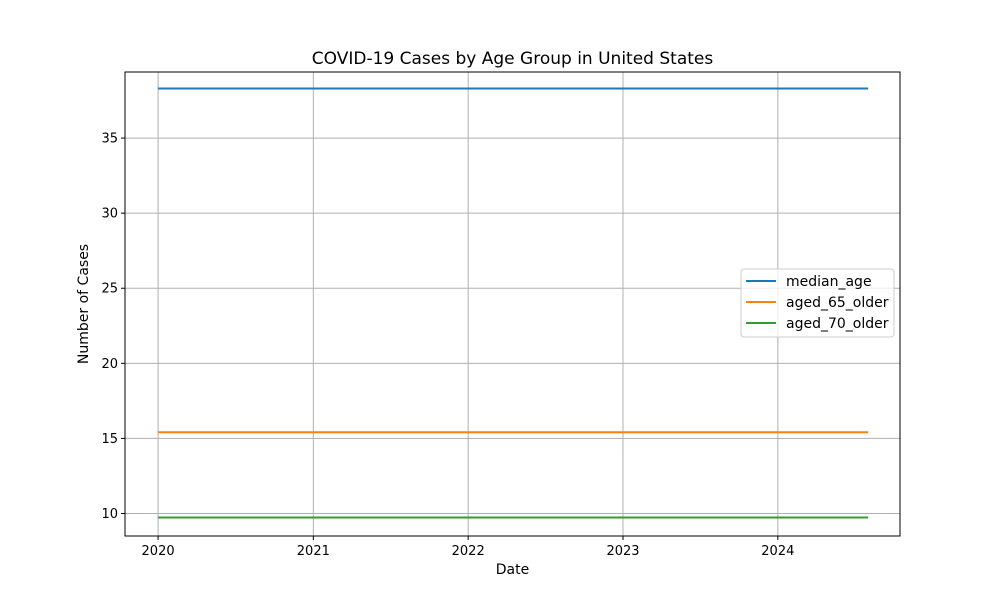  Describe the element at coordinates (313, 551) in the screenshot. I see `x-tick-label: 2021` at that location.